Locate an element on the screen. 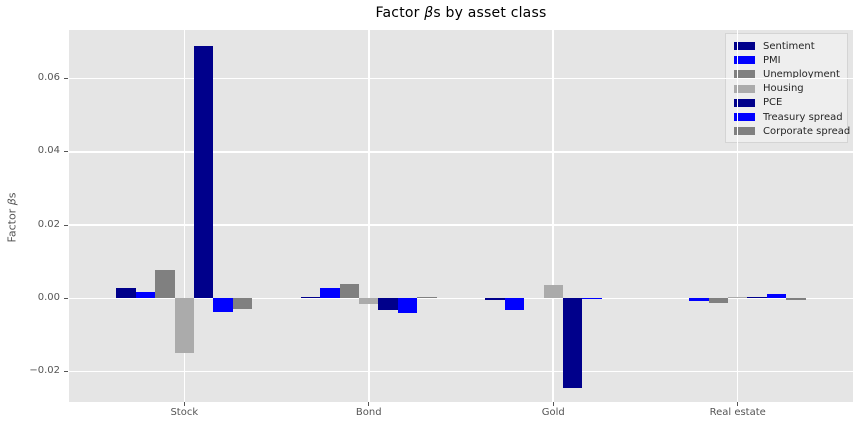 The image size is (864, 432). legend-label: Corporate spread is located at coordinates (807, 131).